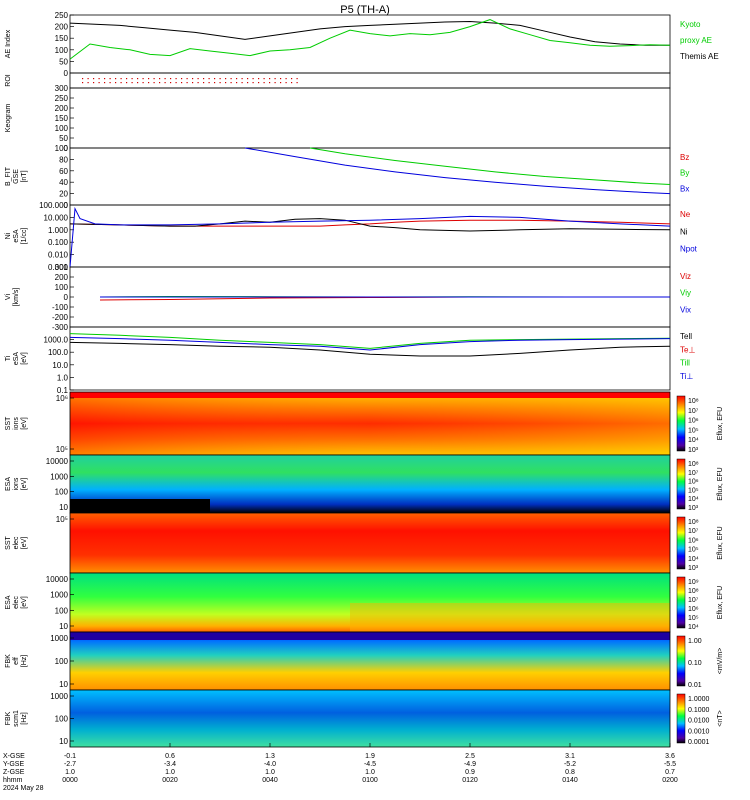  Describe the element at coordinates (8, 80) in the screenshot. I see `ylabel-roi: ROI` at that location.